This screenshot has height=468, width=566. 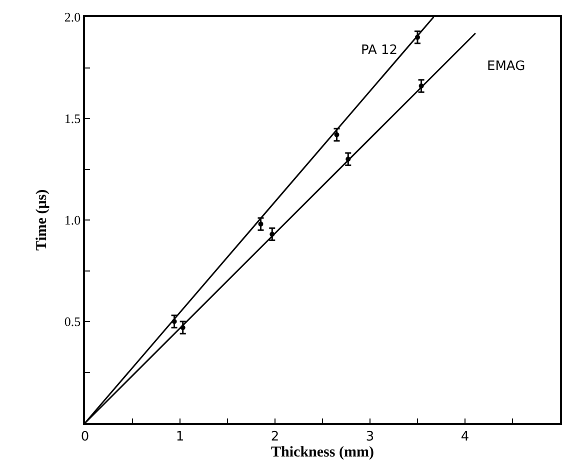 What do you see at coordinates (72, 322) in the screenshot?
I see `y-tick-label: 0.5` at bounding box center [72, 322].